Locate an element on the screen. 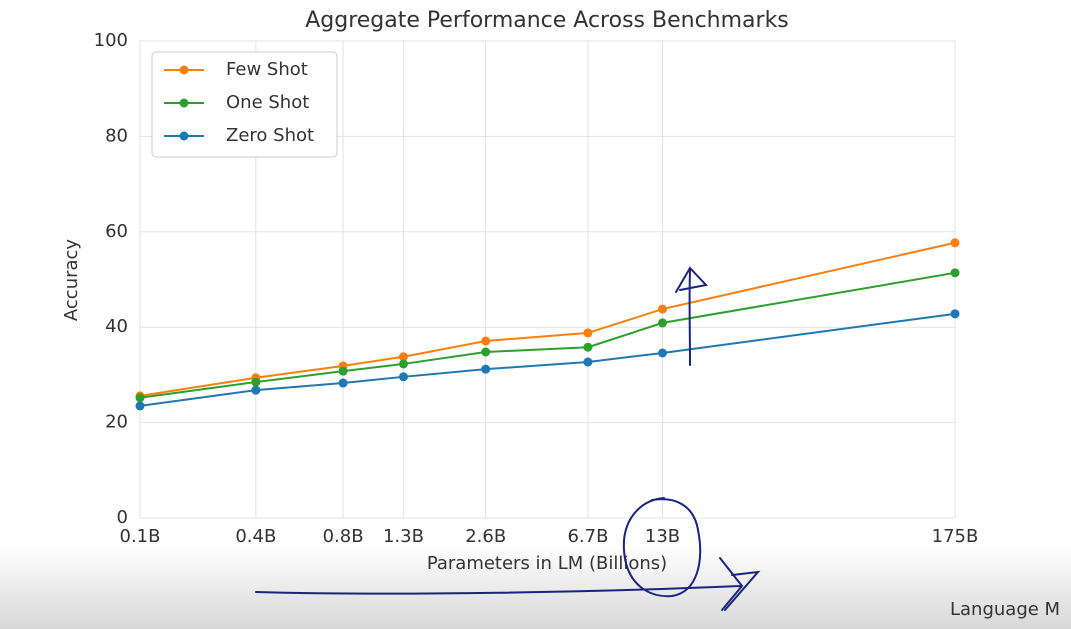 The height and width of the screenshot is (629, 1071). x-tick-label: 0.8B is located at coordinates (343, 536).